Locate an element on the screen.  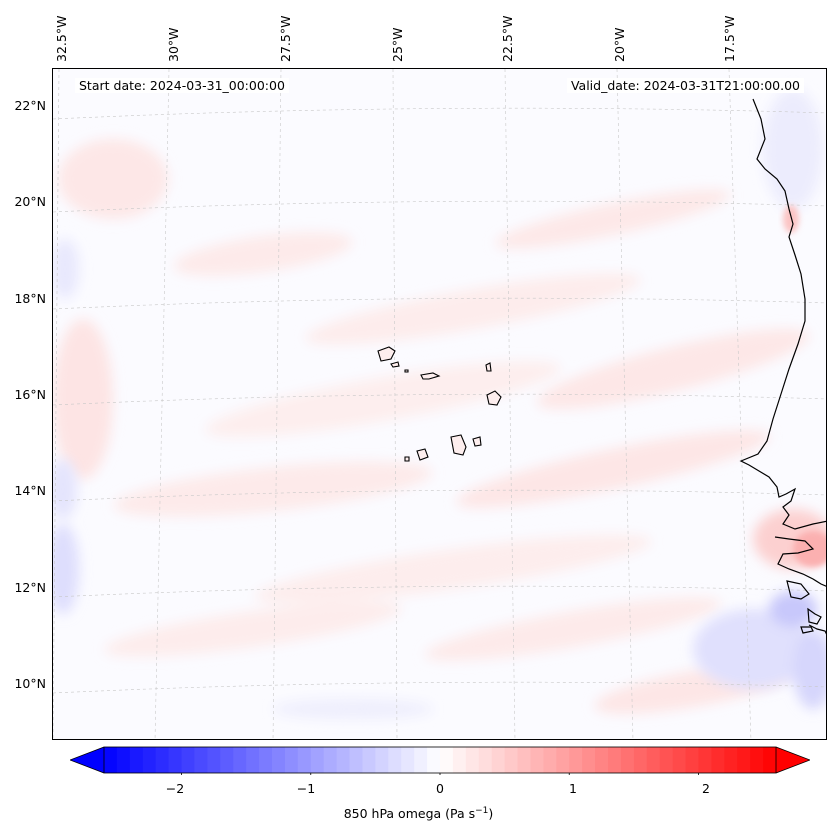
lon-label-27-5w: 27.5°W is located at coordinates (285, 38).